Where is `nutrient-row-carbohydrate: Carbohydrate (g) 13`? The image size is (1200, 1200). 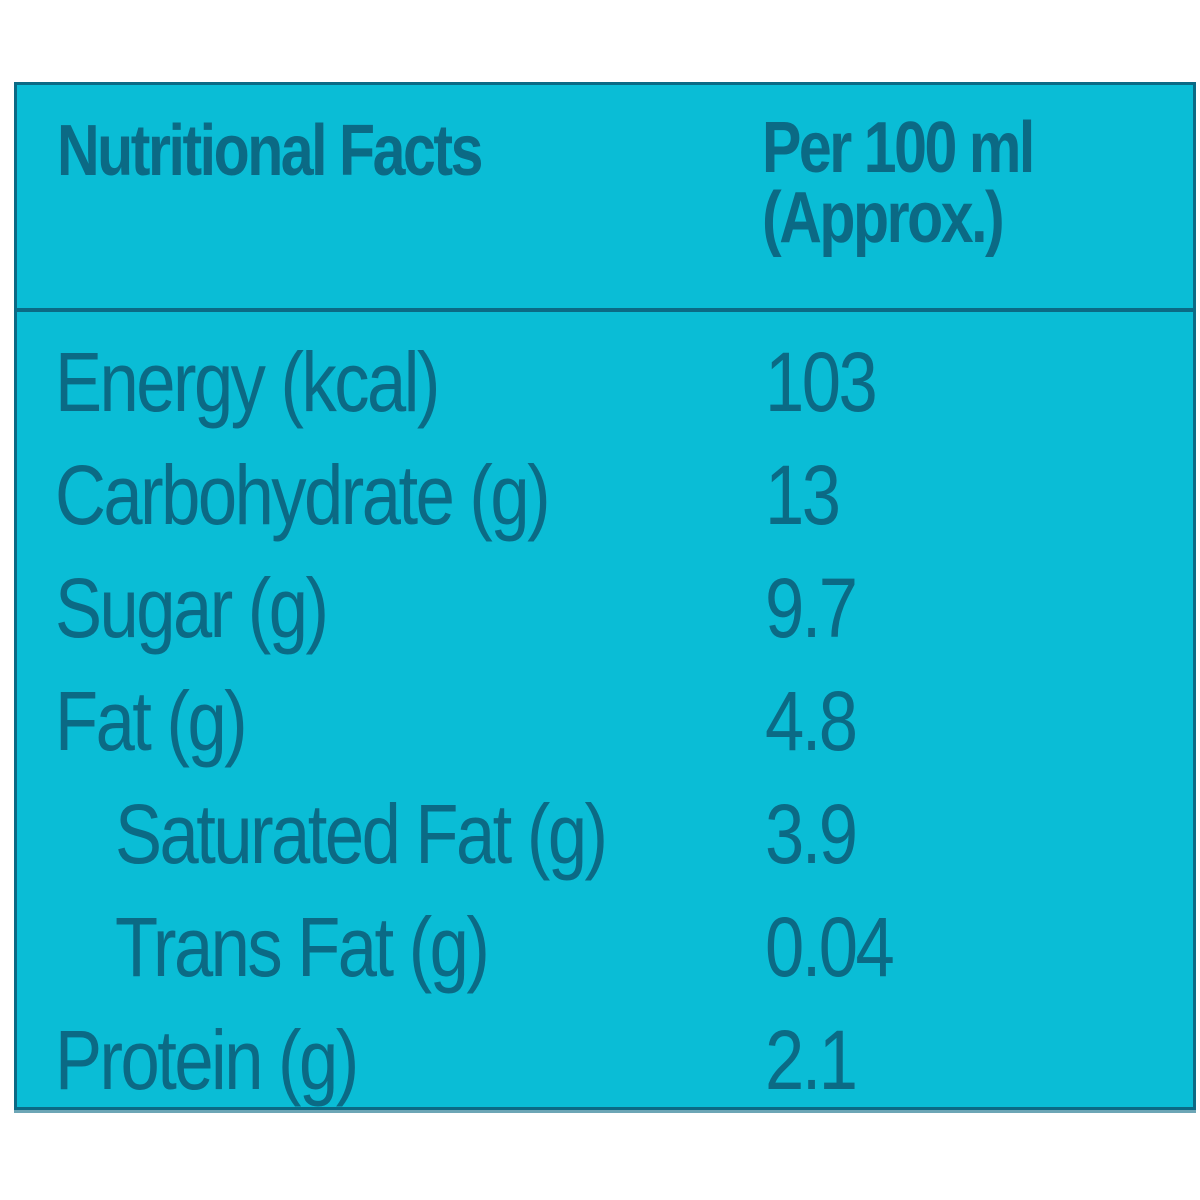 nutrient-row-carbohydrate: Carbohydrate (g) 13 is located at coordinates (605, 496).